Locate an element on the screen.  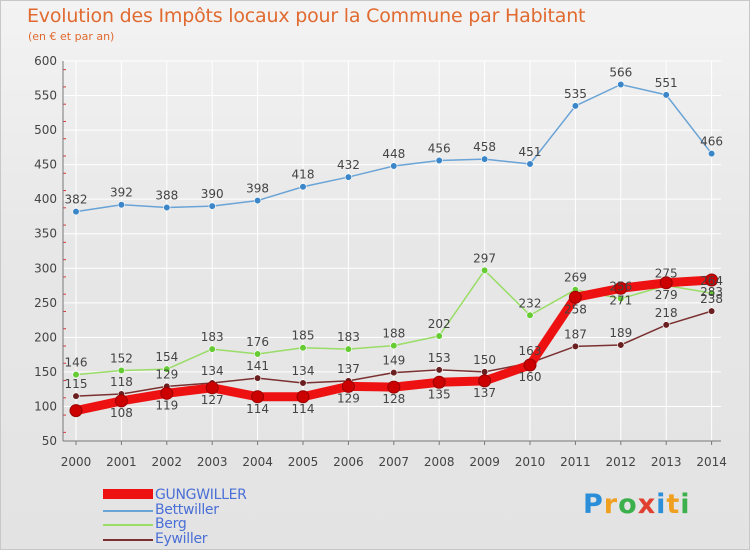
data-label-eywiller: 129 is located at coordinates (166, 374).